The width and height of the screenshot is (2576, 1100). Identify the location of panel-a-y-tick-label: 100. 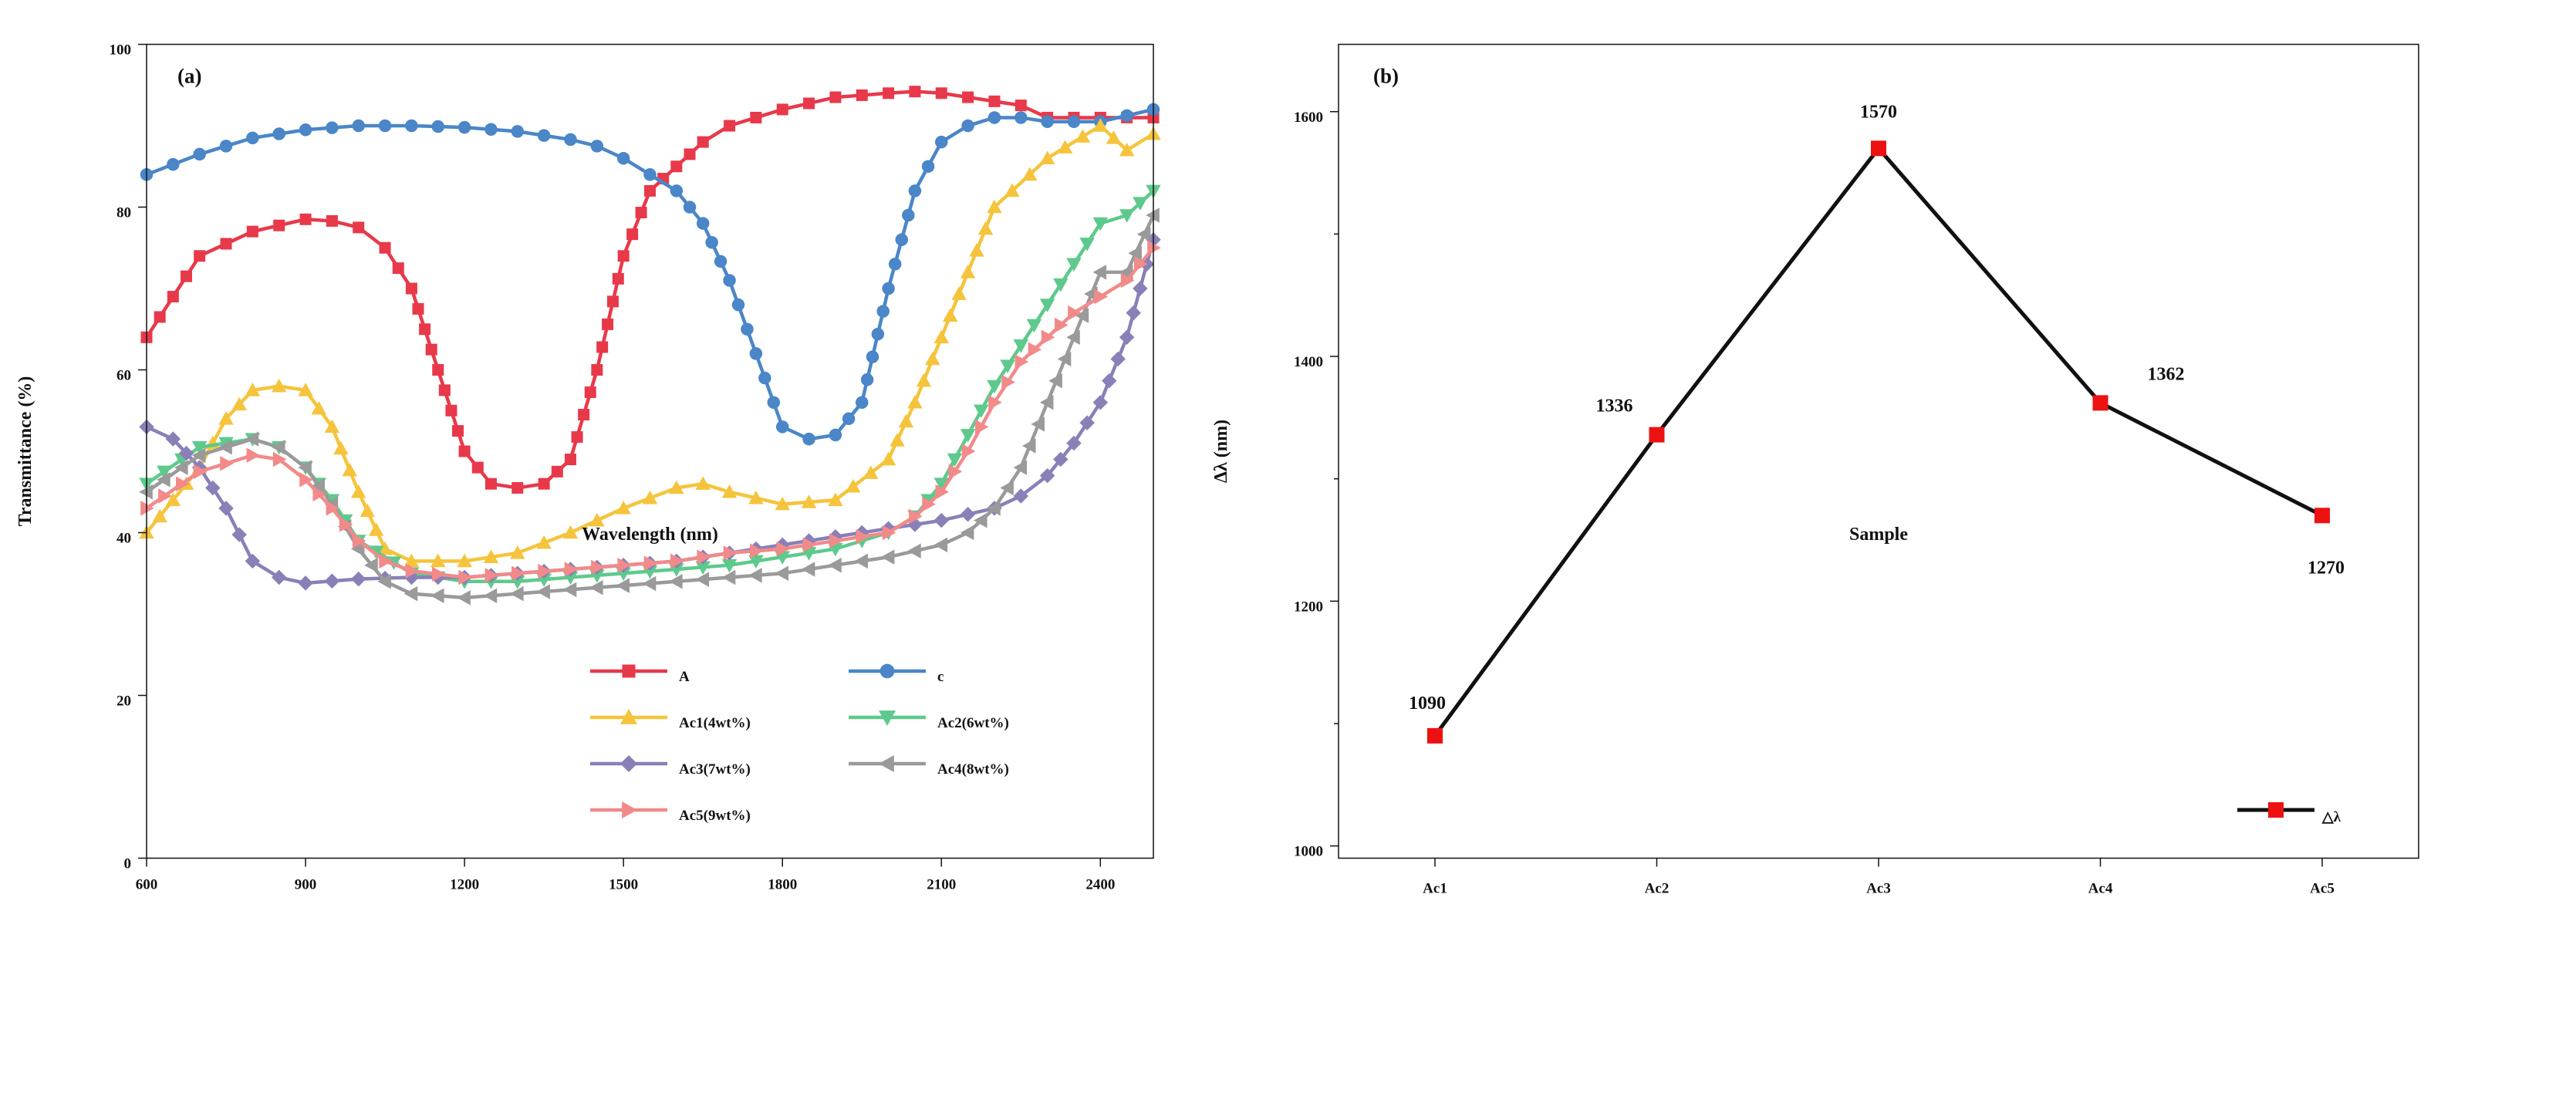
(121, 51).